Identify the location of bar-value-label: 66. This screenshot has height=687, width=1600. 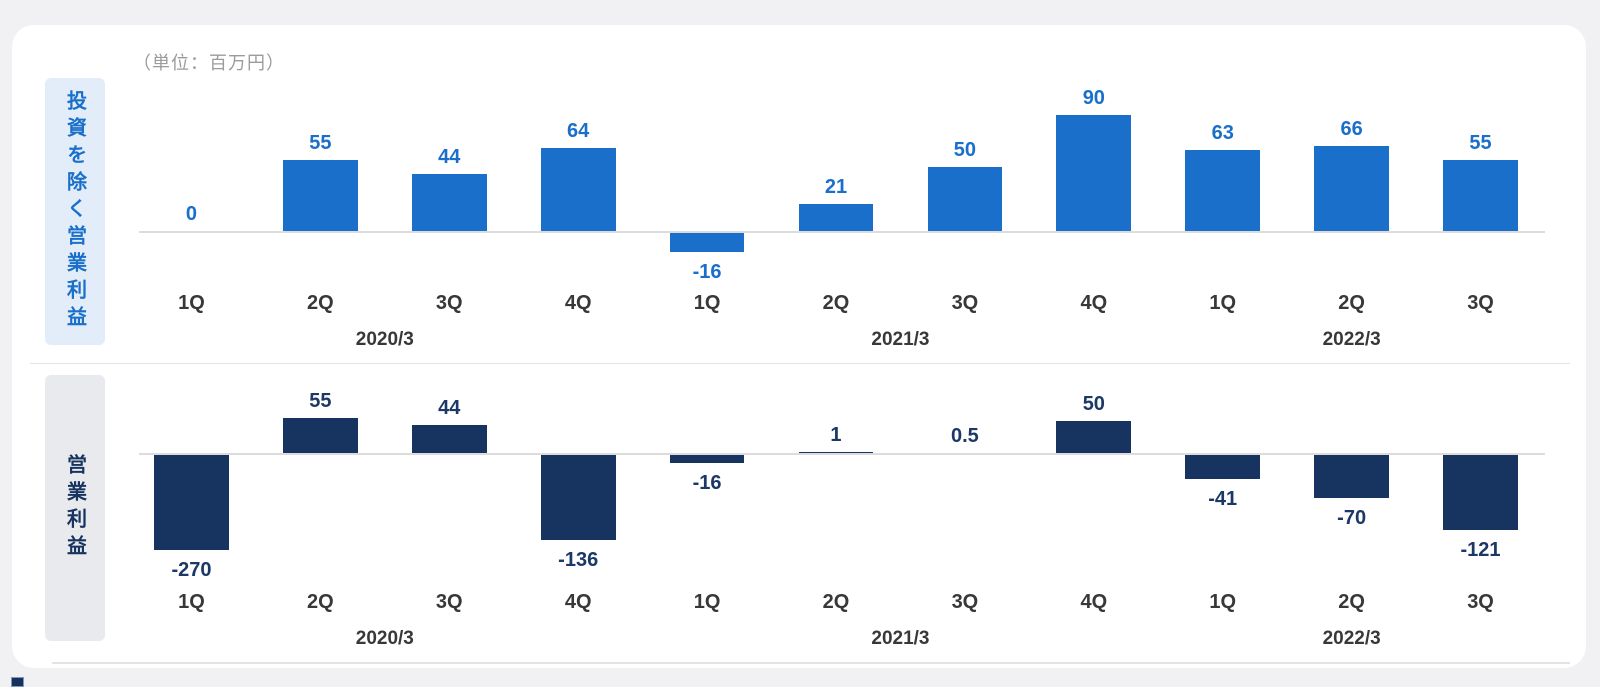
(1351, 128).